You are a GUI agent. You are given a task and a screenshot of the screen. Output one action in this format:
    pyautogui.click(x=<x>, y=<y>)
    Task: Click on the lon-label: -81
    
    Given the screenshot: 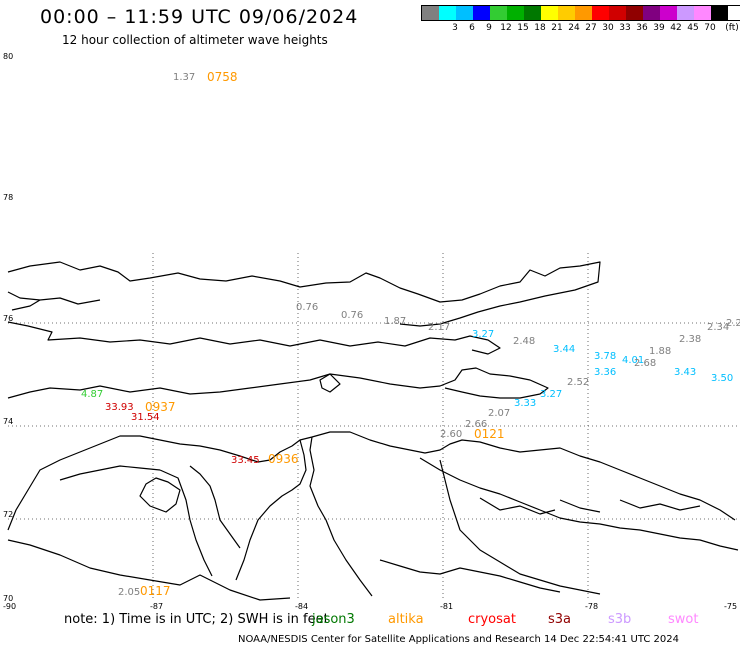 What is the action you would take?
    pyautogui.click(x=447, y=606)
    